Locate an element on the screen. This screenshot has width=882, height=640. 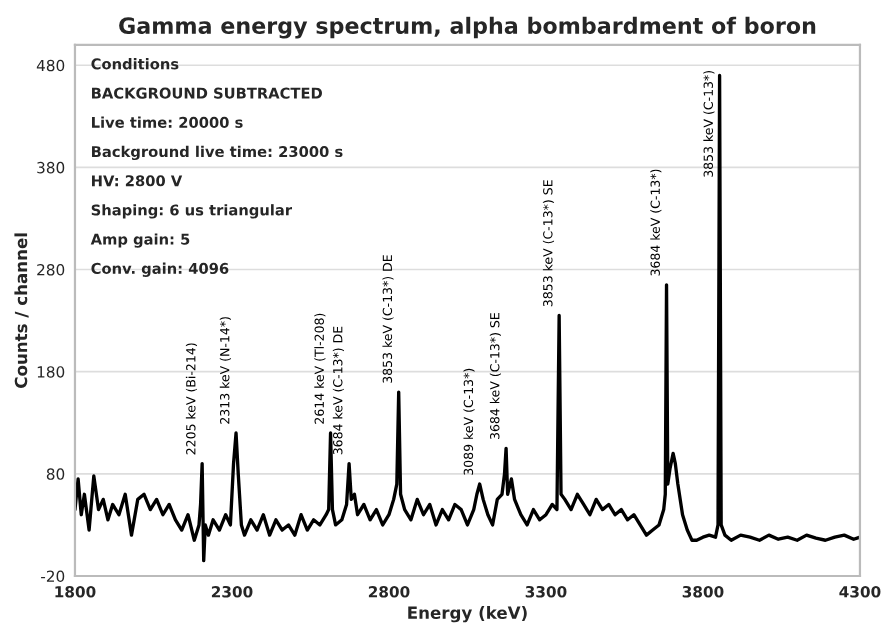
chart-title: Gamma energy spectrum, alpha bombardment of boron is located at coordinates (467, 27).